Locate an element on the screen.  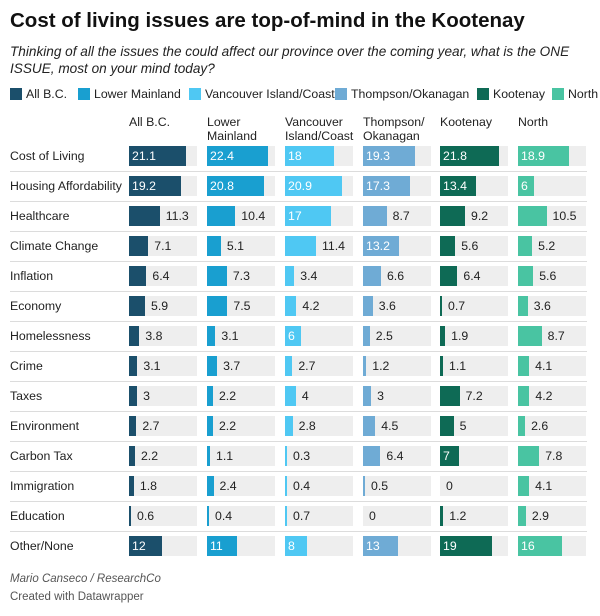
bar-north-taxes is located at coordinates (524, 396).